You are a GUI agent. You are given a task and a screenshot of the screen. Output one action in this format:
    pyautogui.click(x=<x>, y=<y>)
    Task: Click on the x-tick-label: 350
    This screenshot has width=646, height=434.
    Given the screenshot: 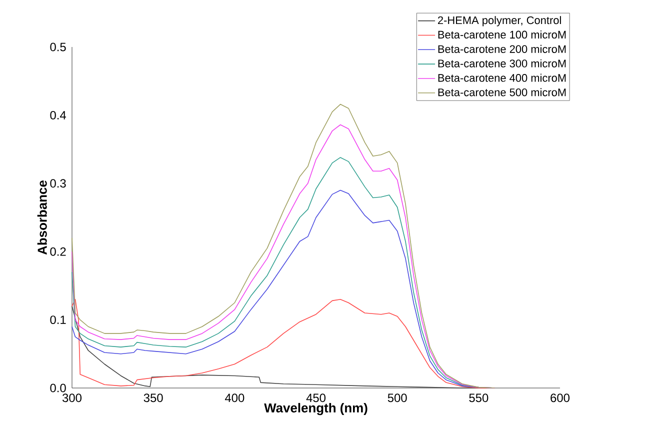 What is the action you would take?
    pyautogui.click(x=153, y=398)
    